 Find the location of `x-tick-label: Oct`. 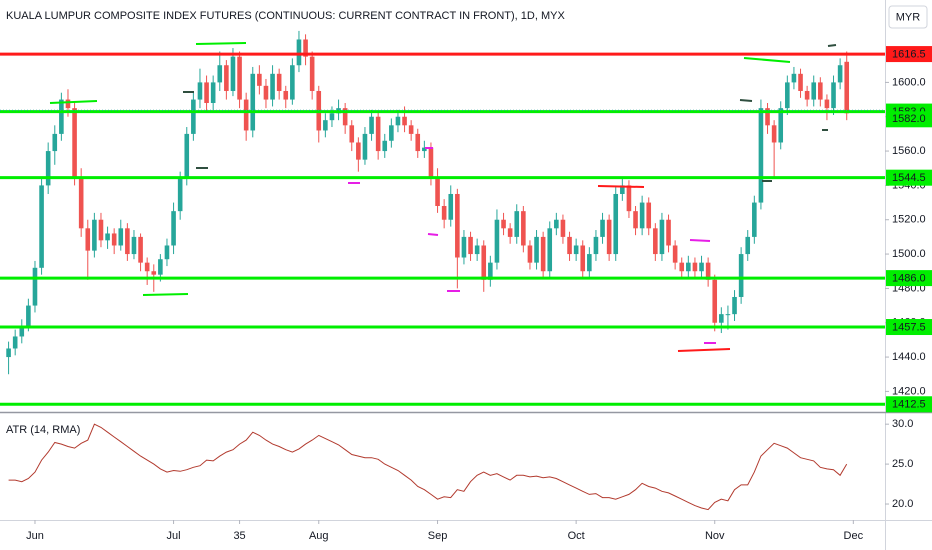

x-tick-label: Oct is located at coordinates (576, 536).